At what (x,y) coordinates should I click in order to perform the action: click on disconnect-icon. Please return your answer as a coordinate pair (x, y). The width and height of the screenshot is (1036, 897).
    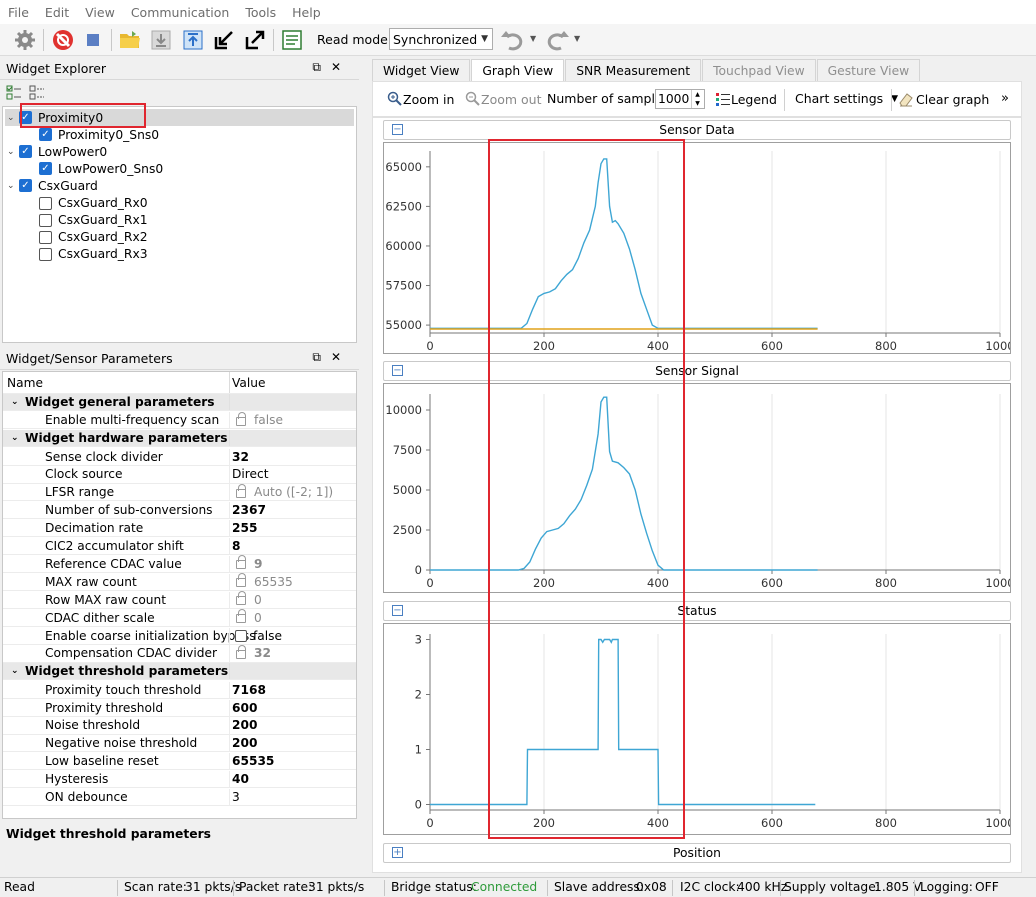
    Looking at the image, I should click on (63, 40).